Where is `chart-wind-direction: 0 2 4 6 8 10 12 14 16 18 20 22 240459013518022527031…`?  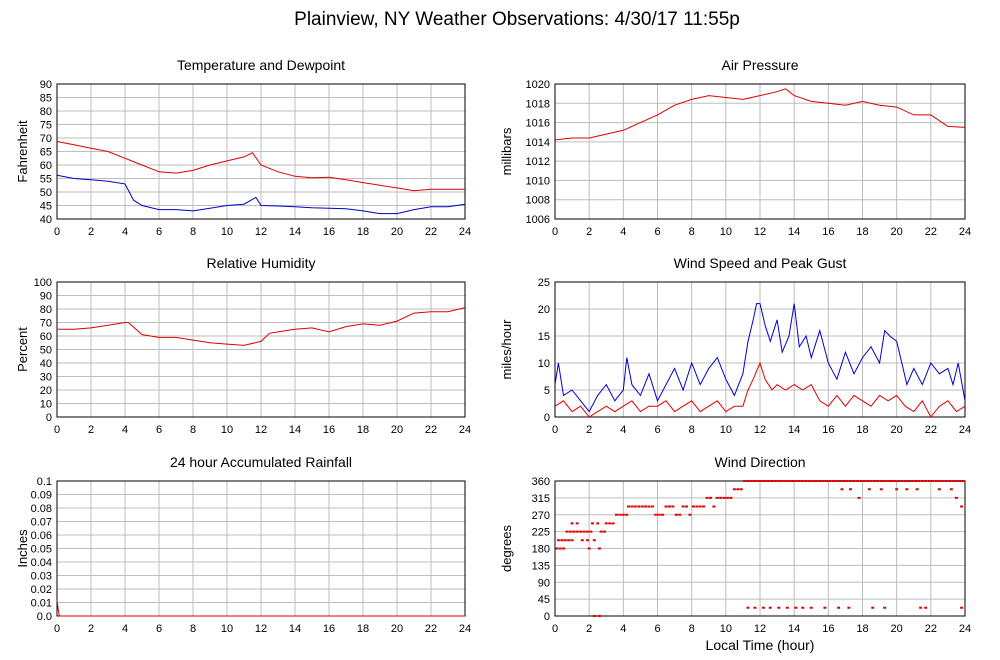
chart-wind-direction: 0 2 4 6 8 10 12 14 16 18 20 22 240459013518022527031… is located at coordinates (735, 544).